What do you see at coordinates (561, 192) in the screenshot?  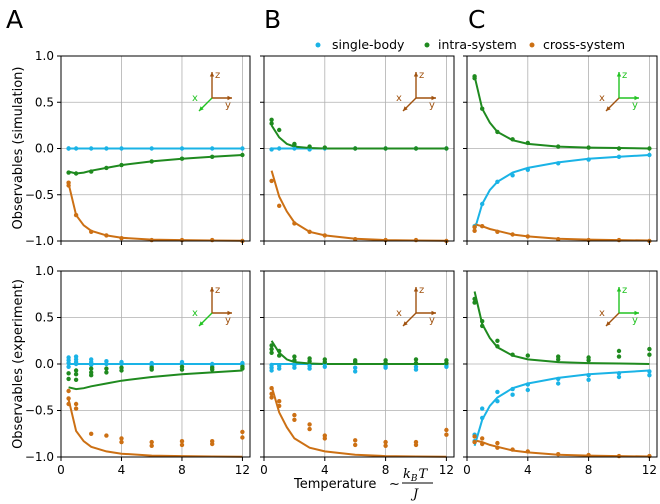 I see `series-line-single-body` at bounding box center [561, 192].